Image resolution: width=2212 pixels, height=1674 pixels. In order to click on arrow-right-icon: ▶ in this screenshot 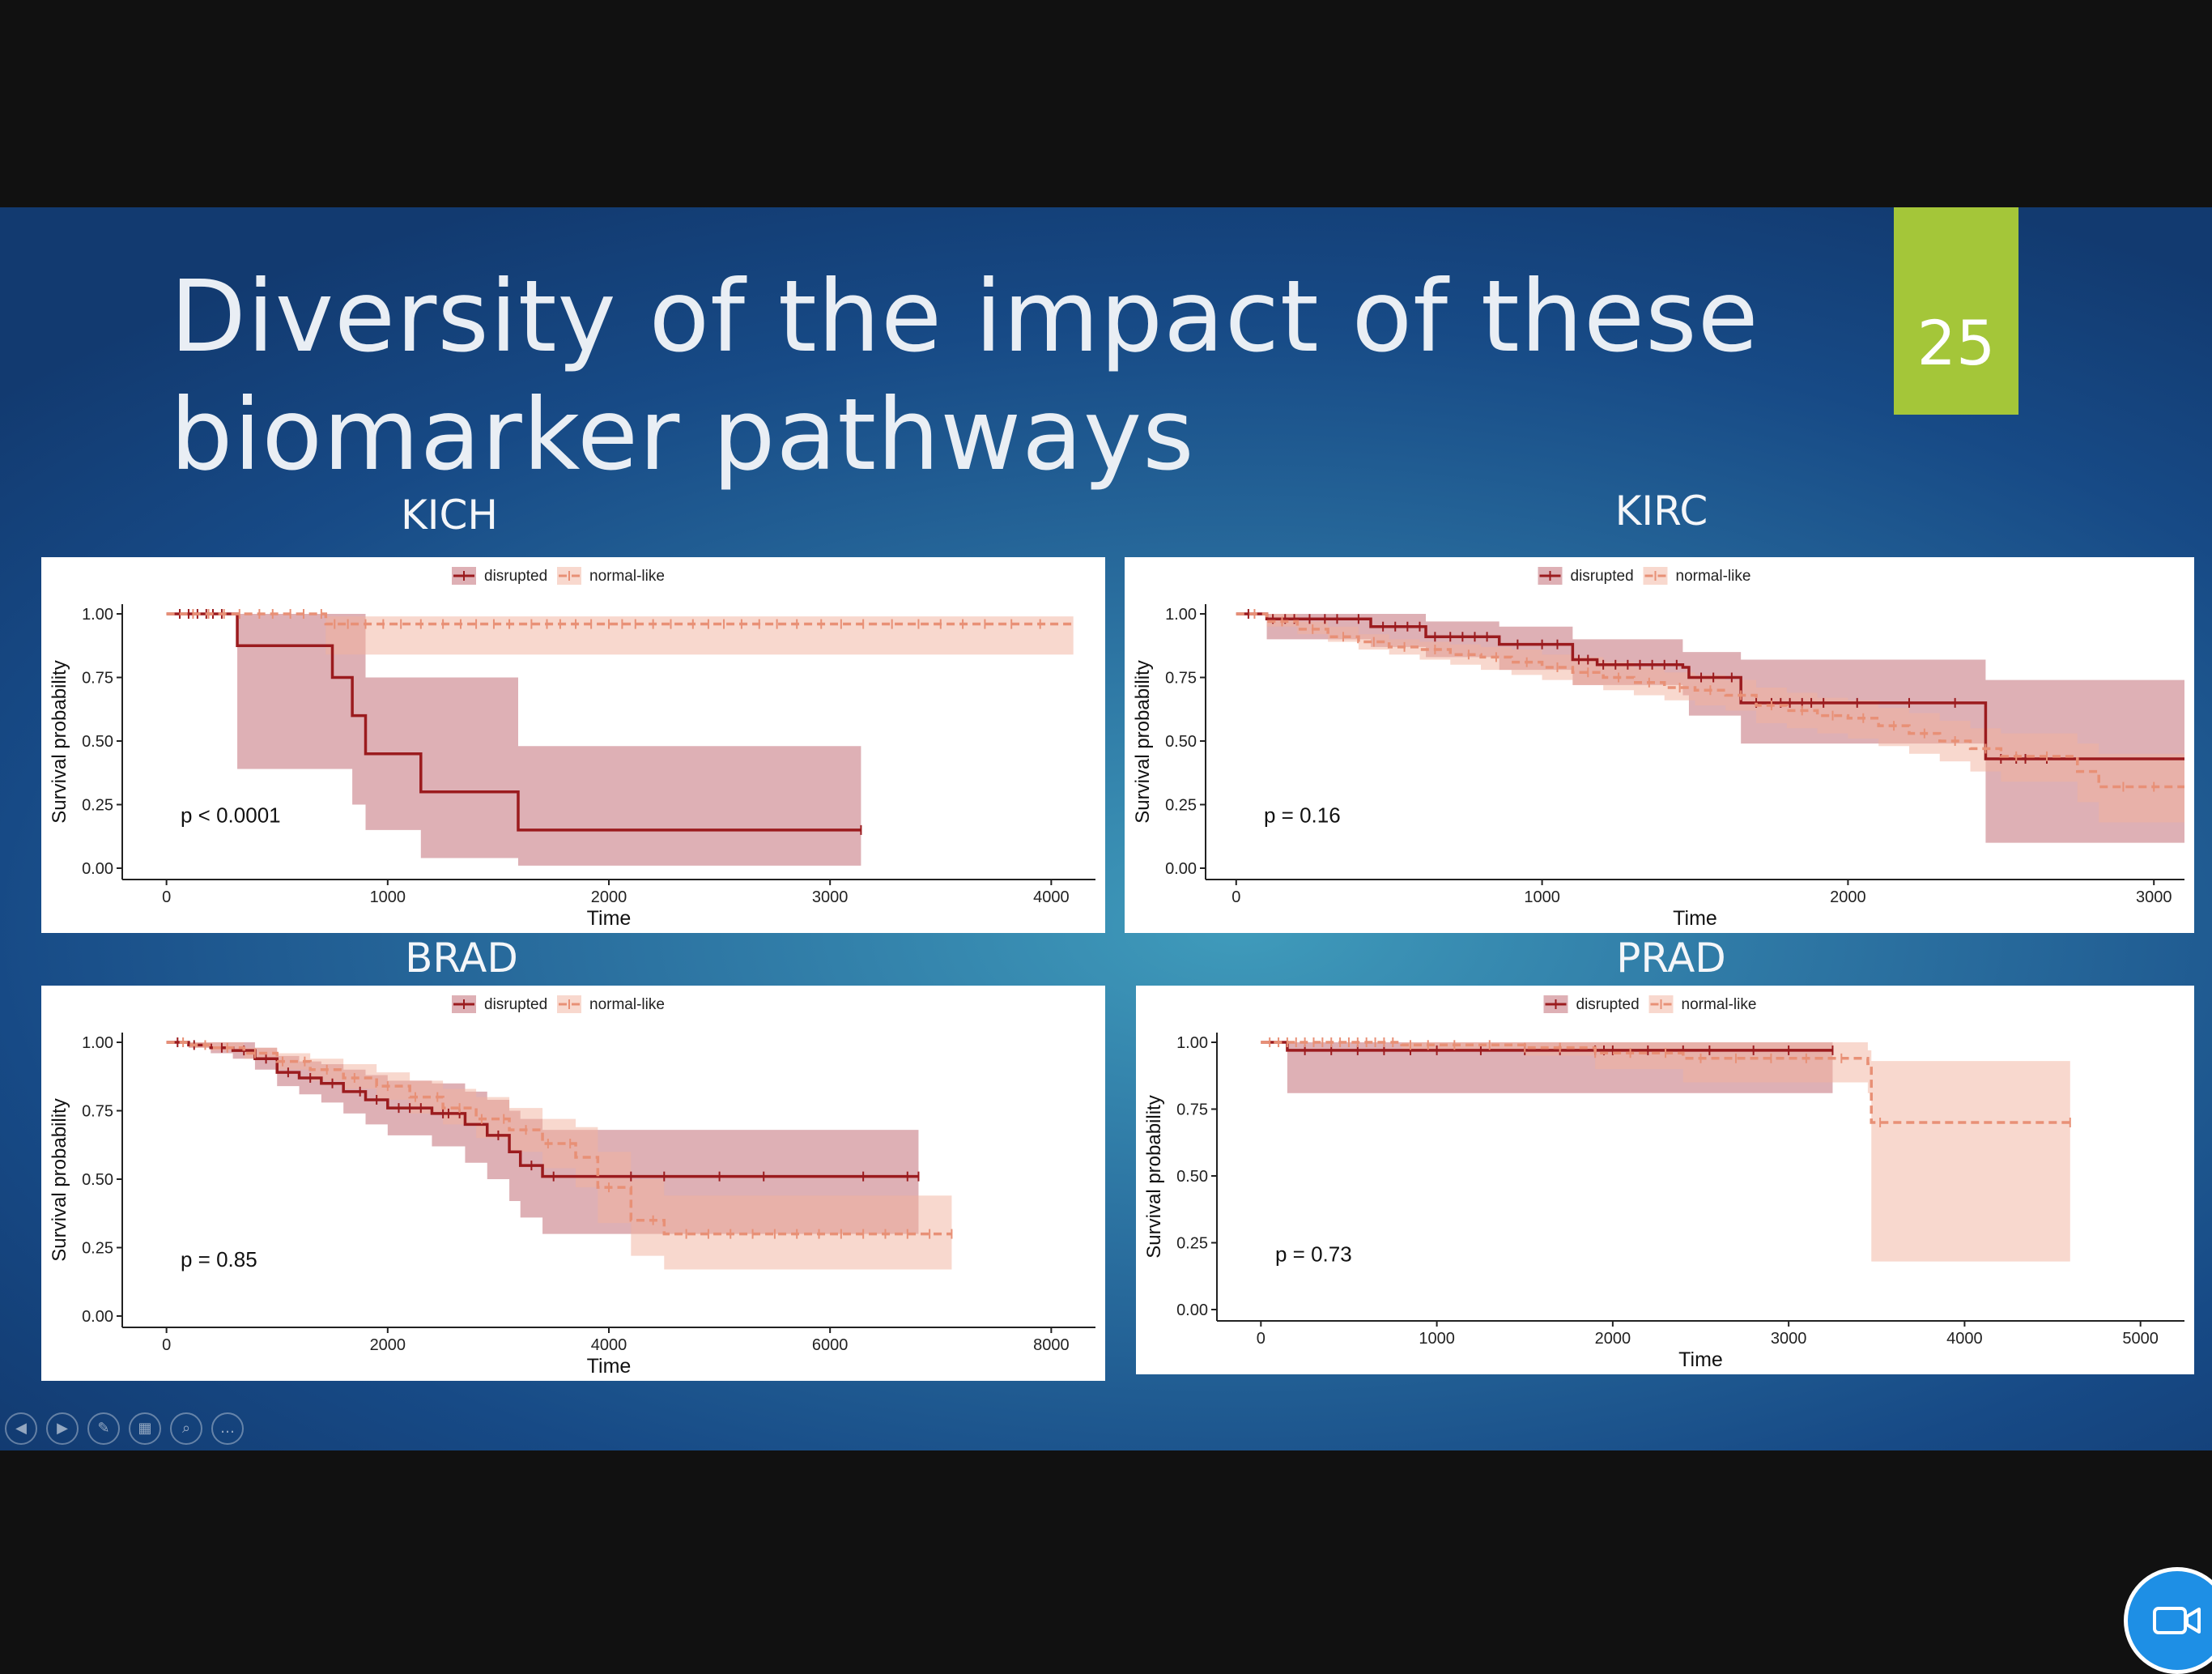, I will do `click(63, 1428)`.